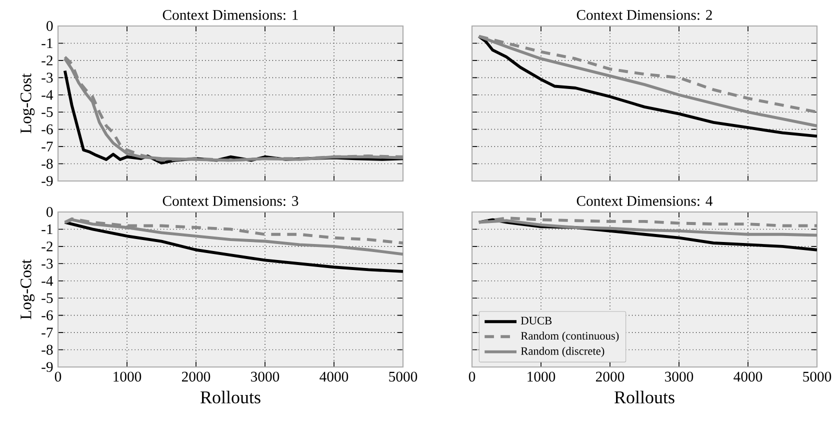 Image resolution: width=840 pixels, height=424 pixels. What do you see at coordinates (569, 337) in the screenshot?
I see `legend-label: Random (continuous)` at bounding box center [569, 337].